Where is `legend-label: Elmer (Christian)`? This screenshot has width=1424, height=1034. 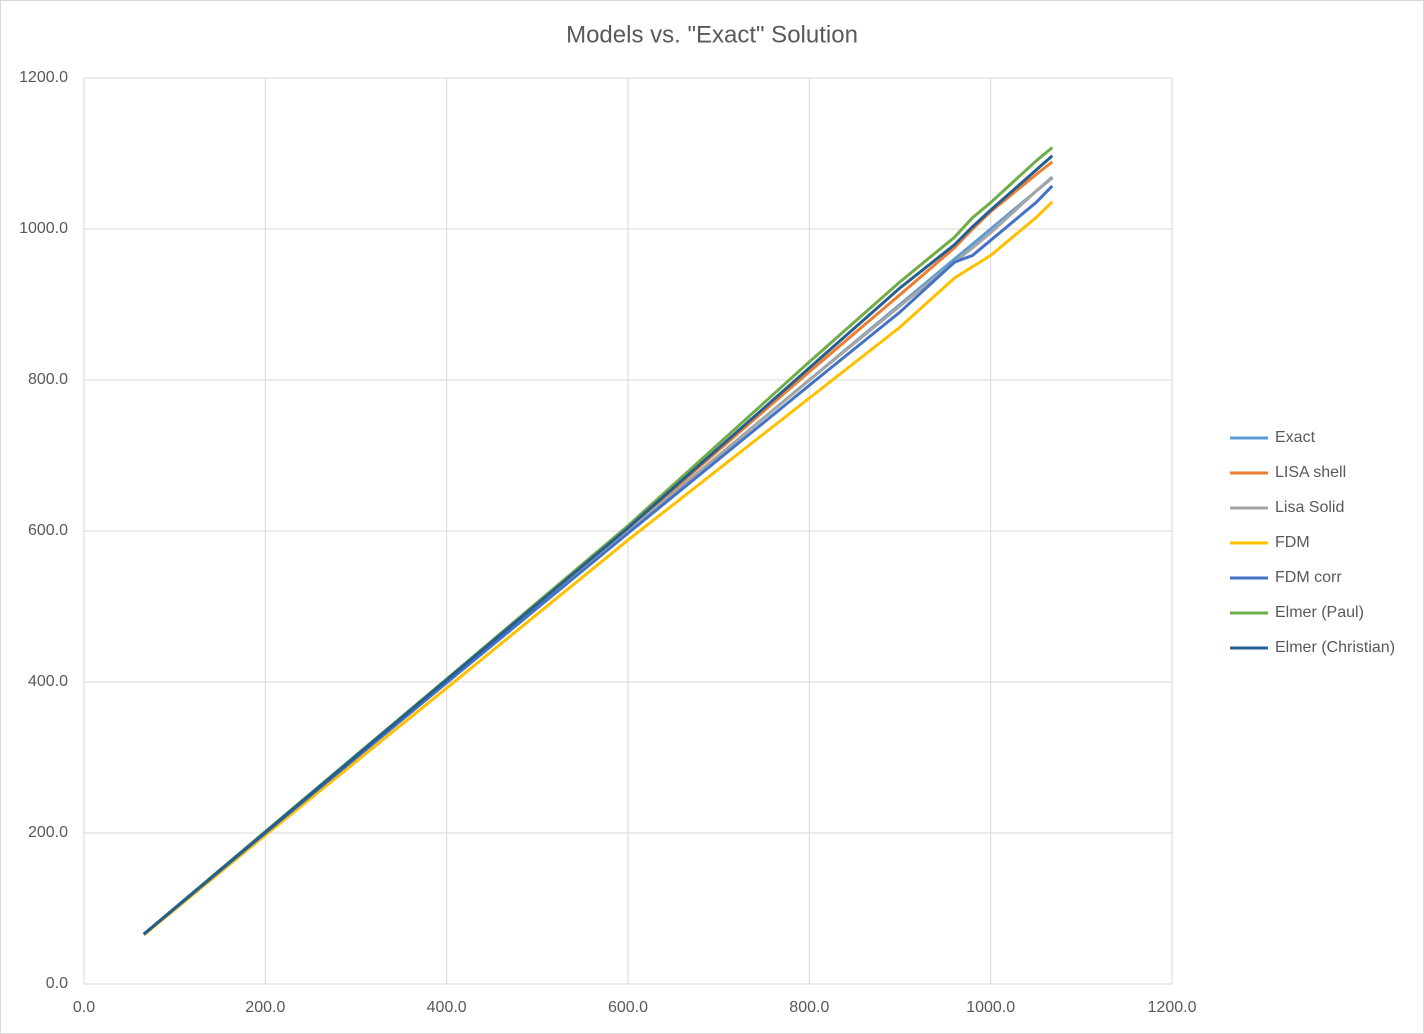
legend-label: Elmer (Christian) is located at coordinates (1335, 647).